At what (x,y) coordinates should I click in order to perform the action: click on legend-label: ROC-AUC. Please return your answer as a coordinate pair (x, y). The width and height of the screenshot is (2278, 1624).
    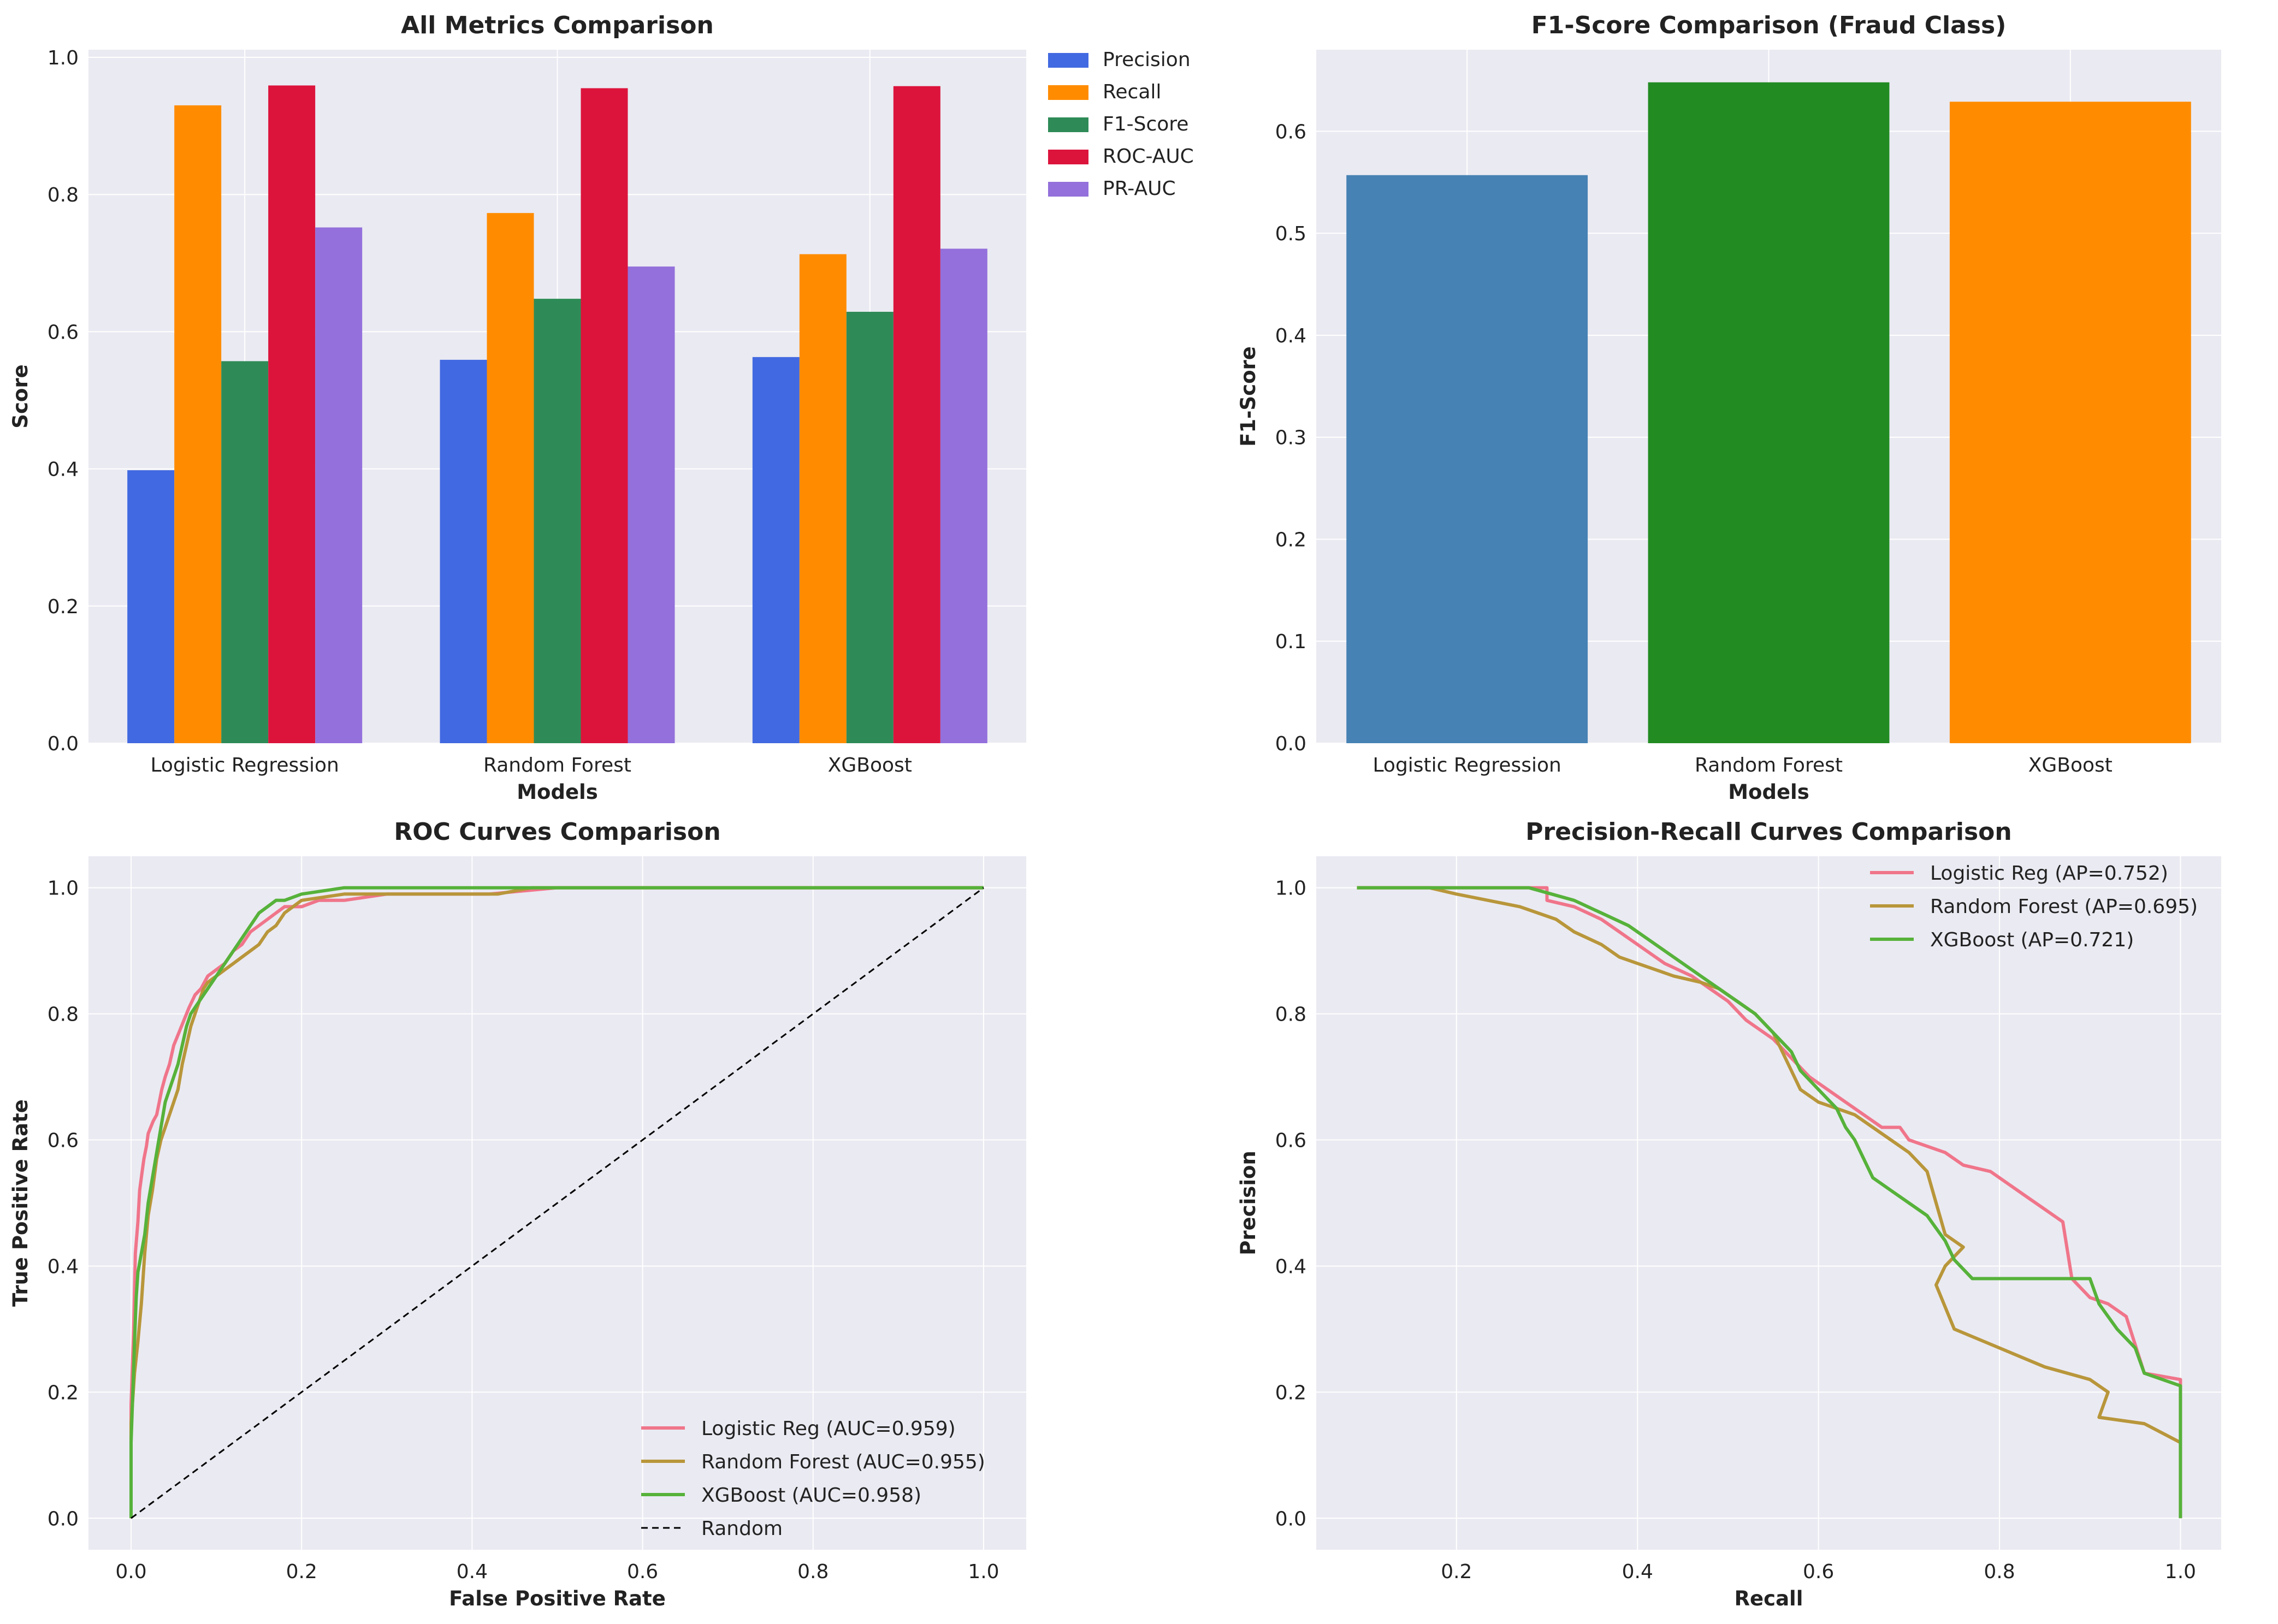
    Looking at the image, I should click on (1149, 156).